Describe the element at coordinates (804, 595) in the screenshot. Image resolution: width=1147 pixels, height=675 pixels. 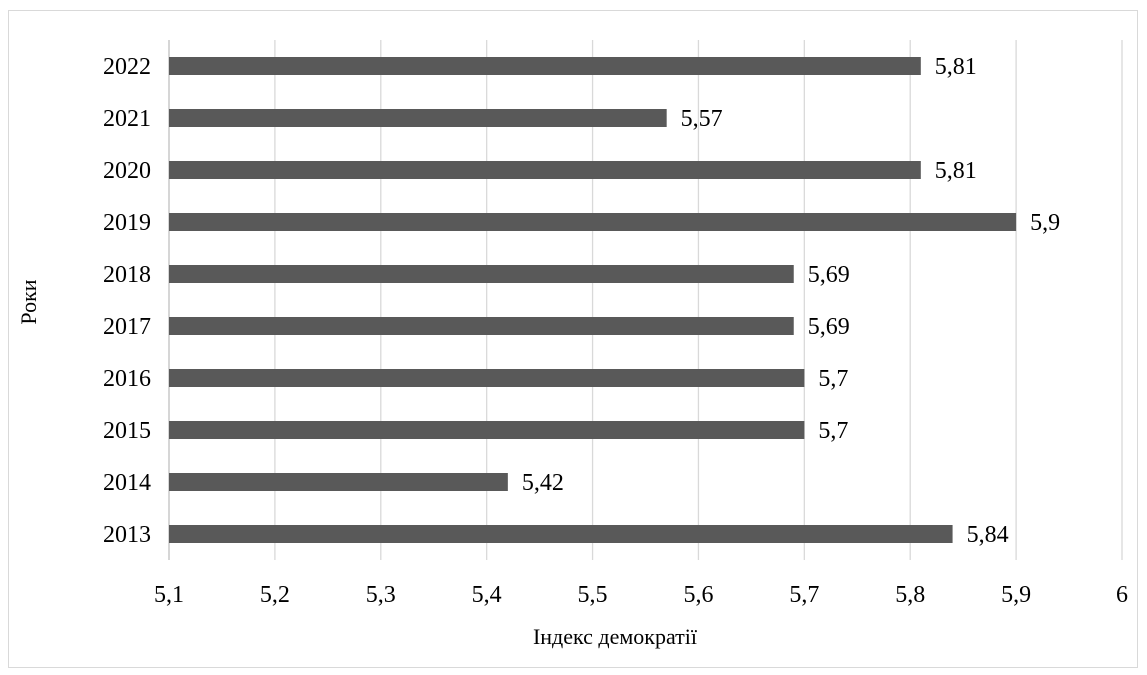
I see `x-tick-label: 5,7` at that location.